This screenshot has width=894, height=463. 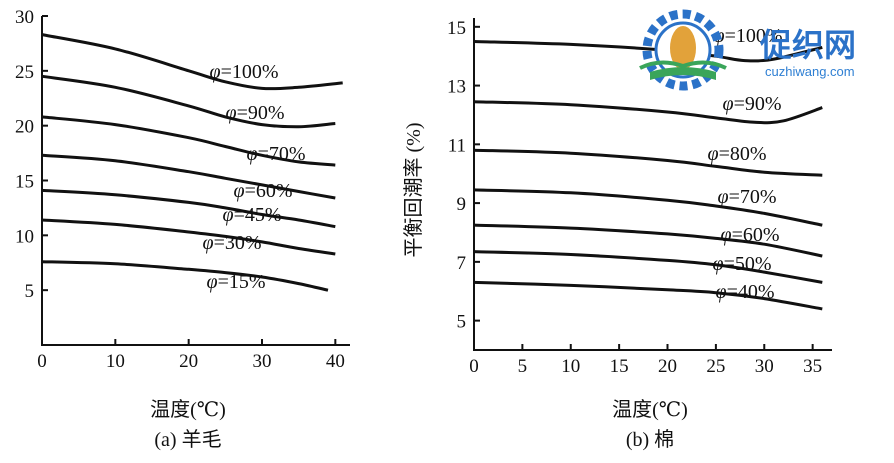 What do you see at coordinates (736, 154) in the screenshot?
I see `series-label: φ=80%` at bounding box center [736, 154].